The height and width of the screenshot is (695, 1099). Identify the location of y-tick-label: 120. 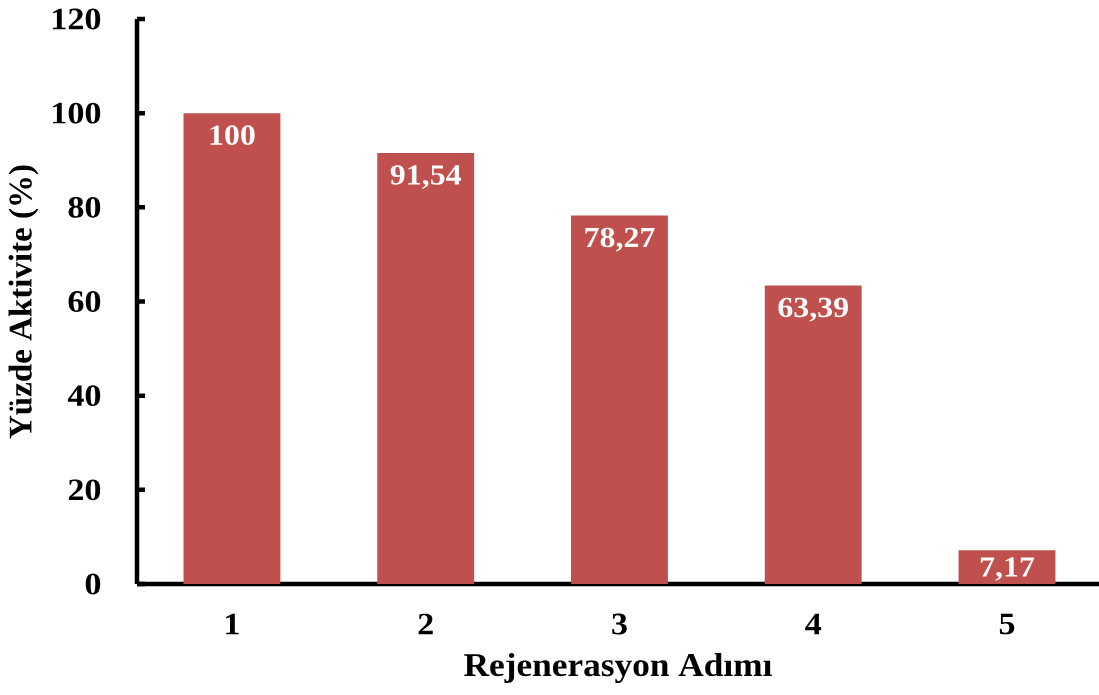
(77, 19).